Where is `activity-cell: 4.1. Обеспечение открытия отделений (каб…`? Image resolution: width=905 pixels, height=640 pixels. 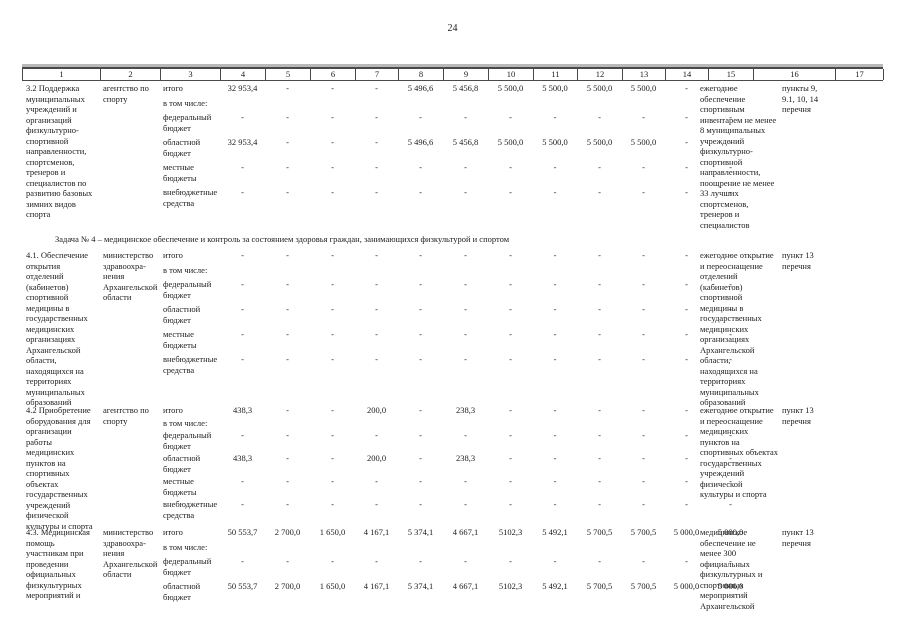 activity-cell: 4.1. Обеспечение открытия отделений (каб… is located at coordinates (57, 328).